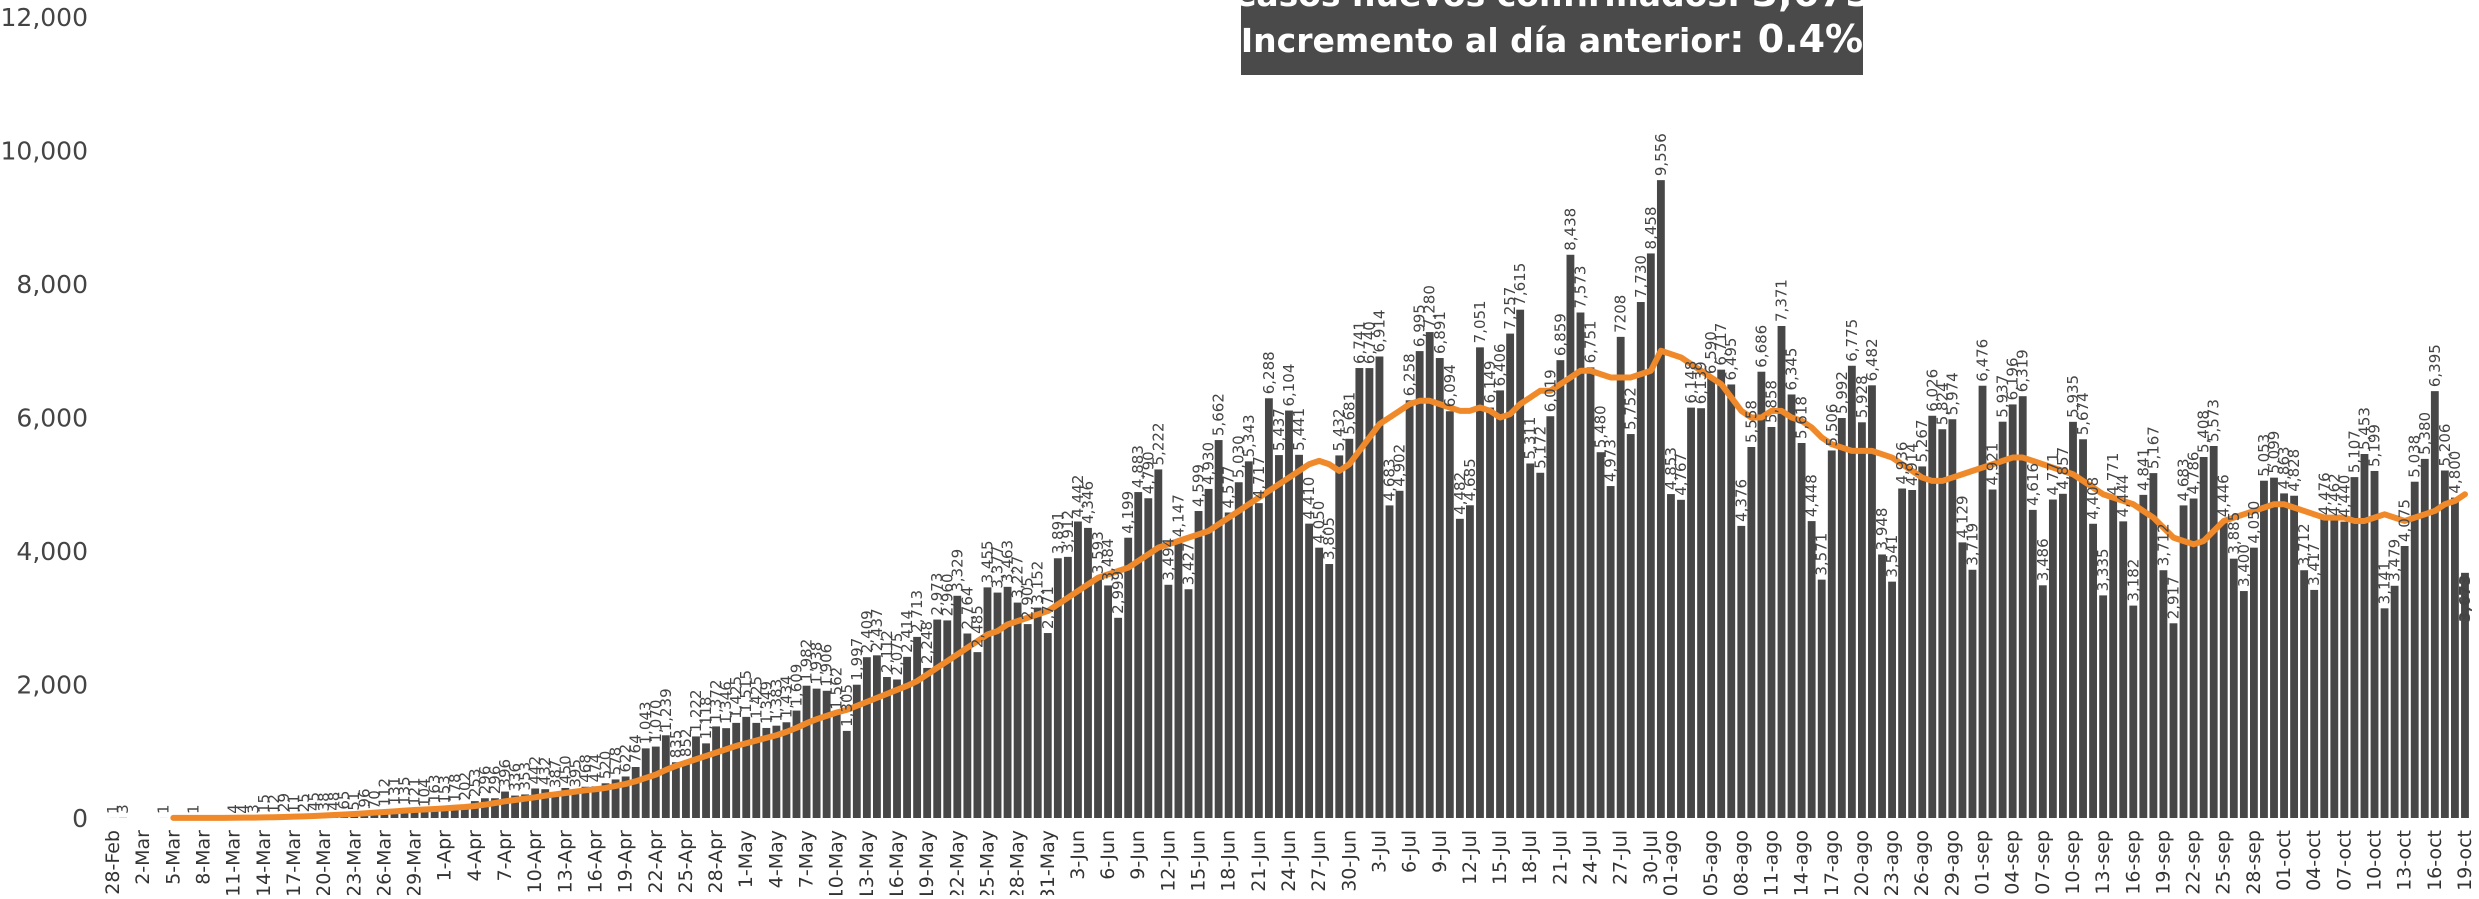 The width and height of the screenshot is (2479, 899). What do you see at coordinates (1782, 300) in the screenshot?
I see `value-label: 7,371` at bounding box center [1782, 300].